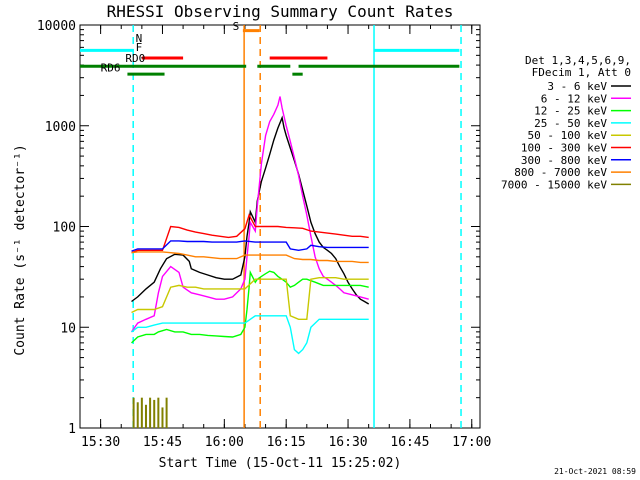  What do you see at coordinates (409, 442) in the screenshot?
I see `x-tick-label: 16:45` at bounding box center [409, 442].